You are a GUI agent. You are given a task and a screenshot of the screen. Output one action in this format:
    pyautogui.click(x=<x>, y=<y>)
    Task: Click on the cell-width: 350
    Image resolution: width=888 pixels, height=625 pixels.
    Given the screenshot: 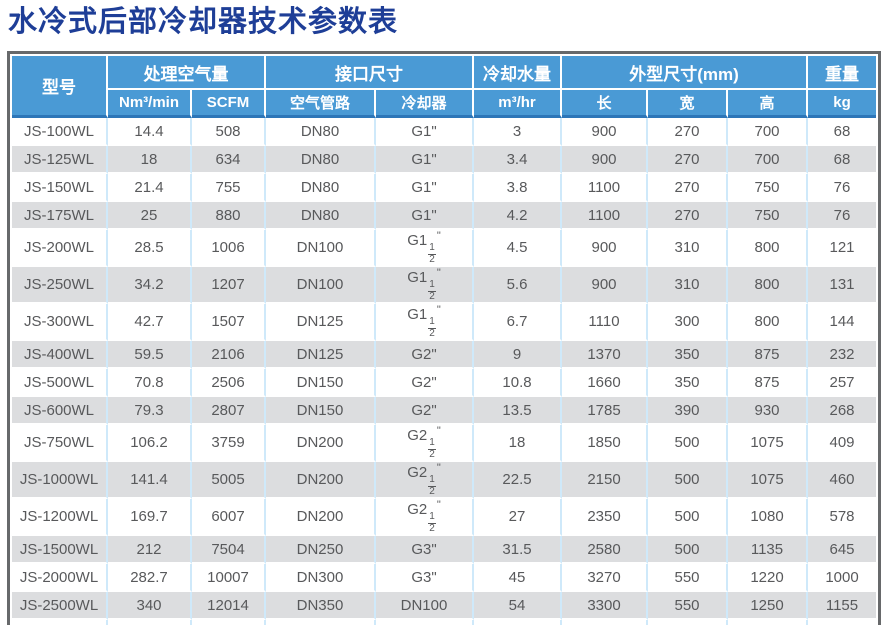 What is the action you would take?
    pyautogui.click(x=688, y=355)
    